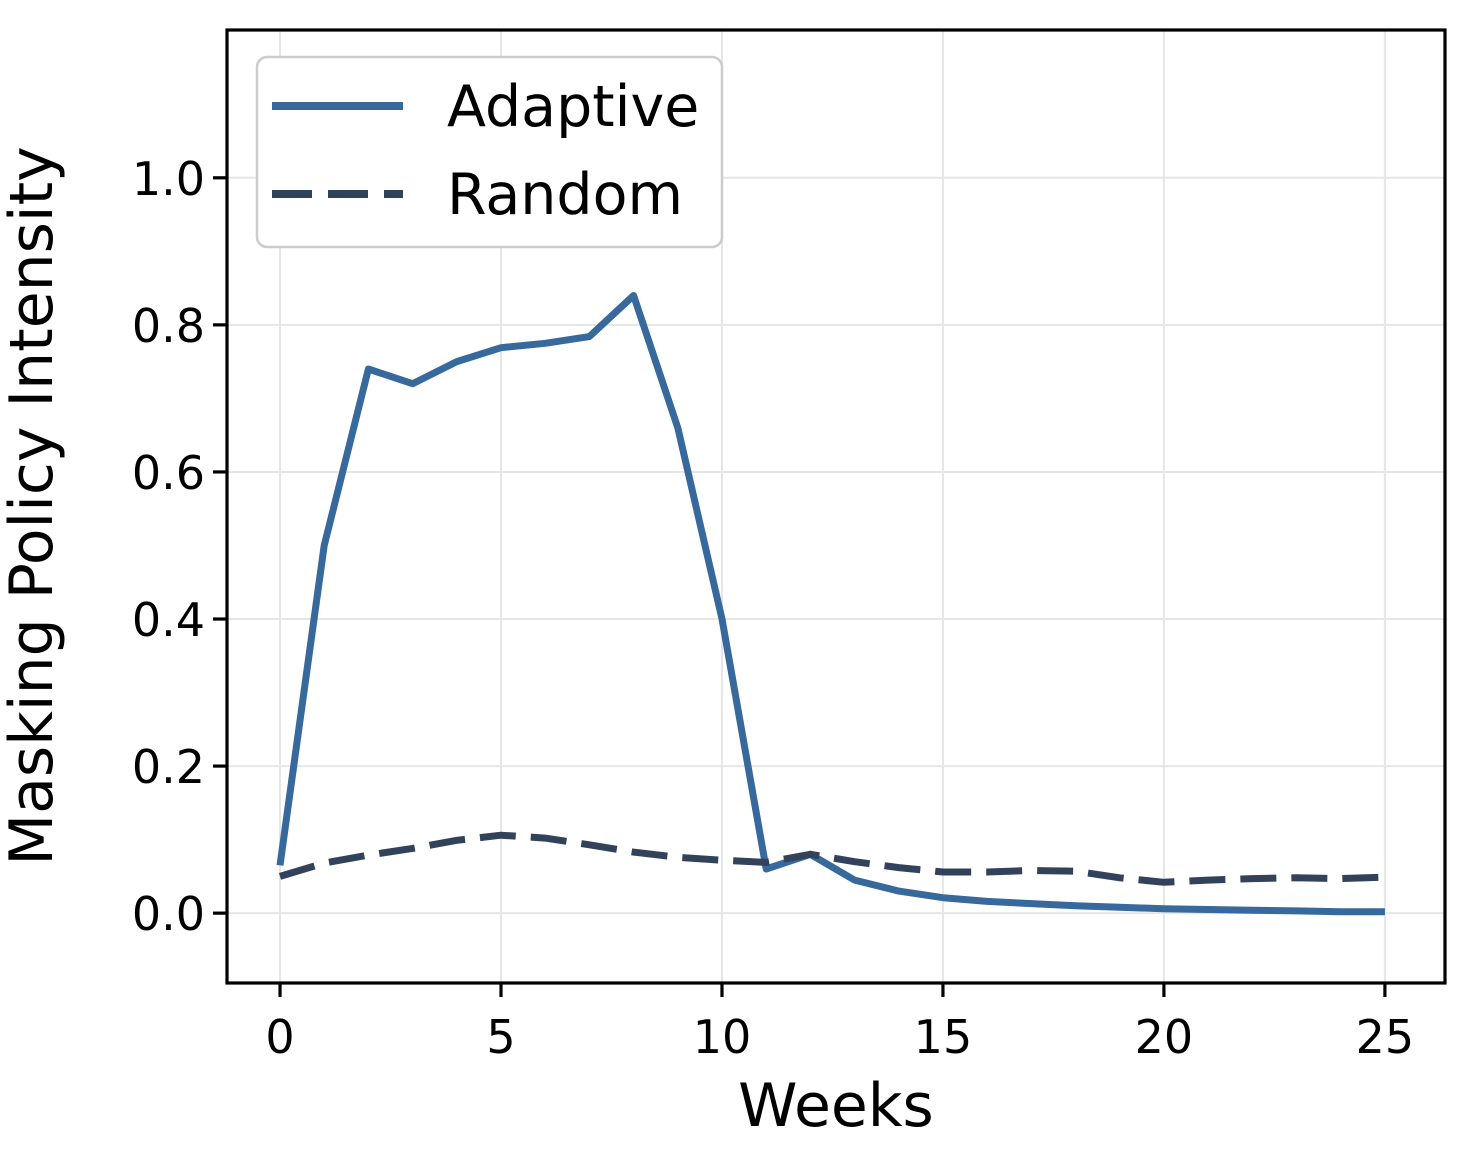  Describe the element at coordinates (168, 620) in the screenshot. I see `y-tick-label-0.4: 0.4` at that location.